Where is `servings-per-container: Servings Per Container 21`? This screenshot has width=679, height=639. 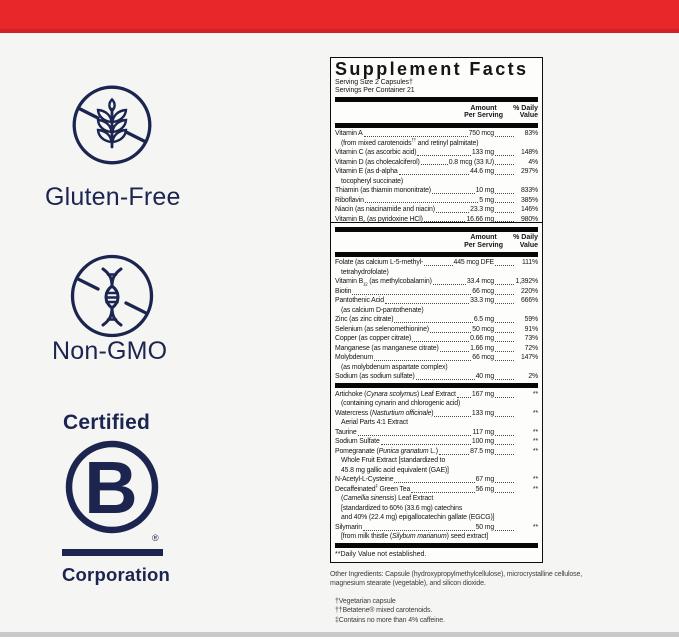
servings-per-container: Servings Per Container 21 is located at coordinates (375, 91).